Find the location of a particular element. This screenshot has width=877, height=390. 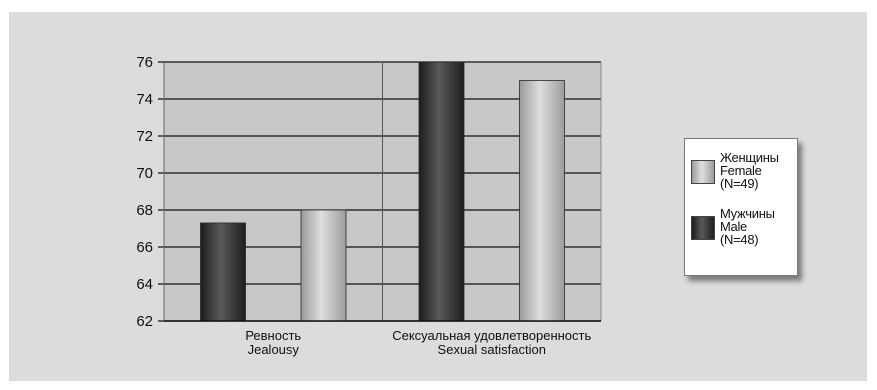

x-tick-label-ru: Ревность is located at coordinates (273, 335).